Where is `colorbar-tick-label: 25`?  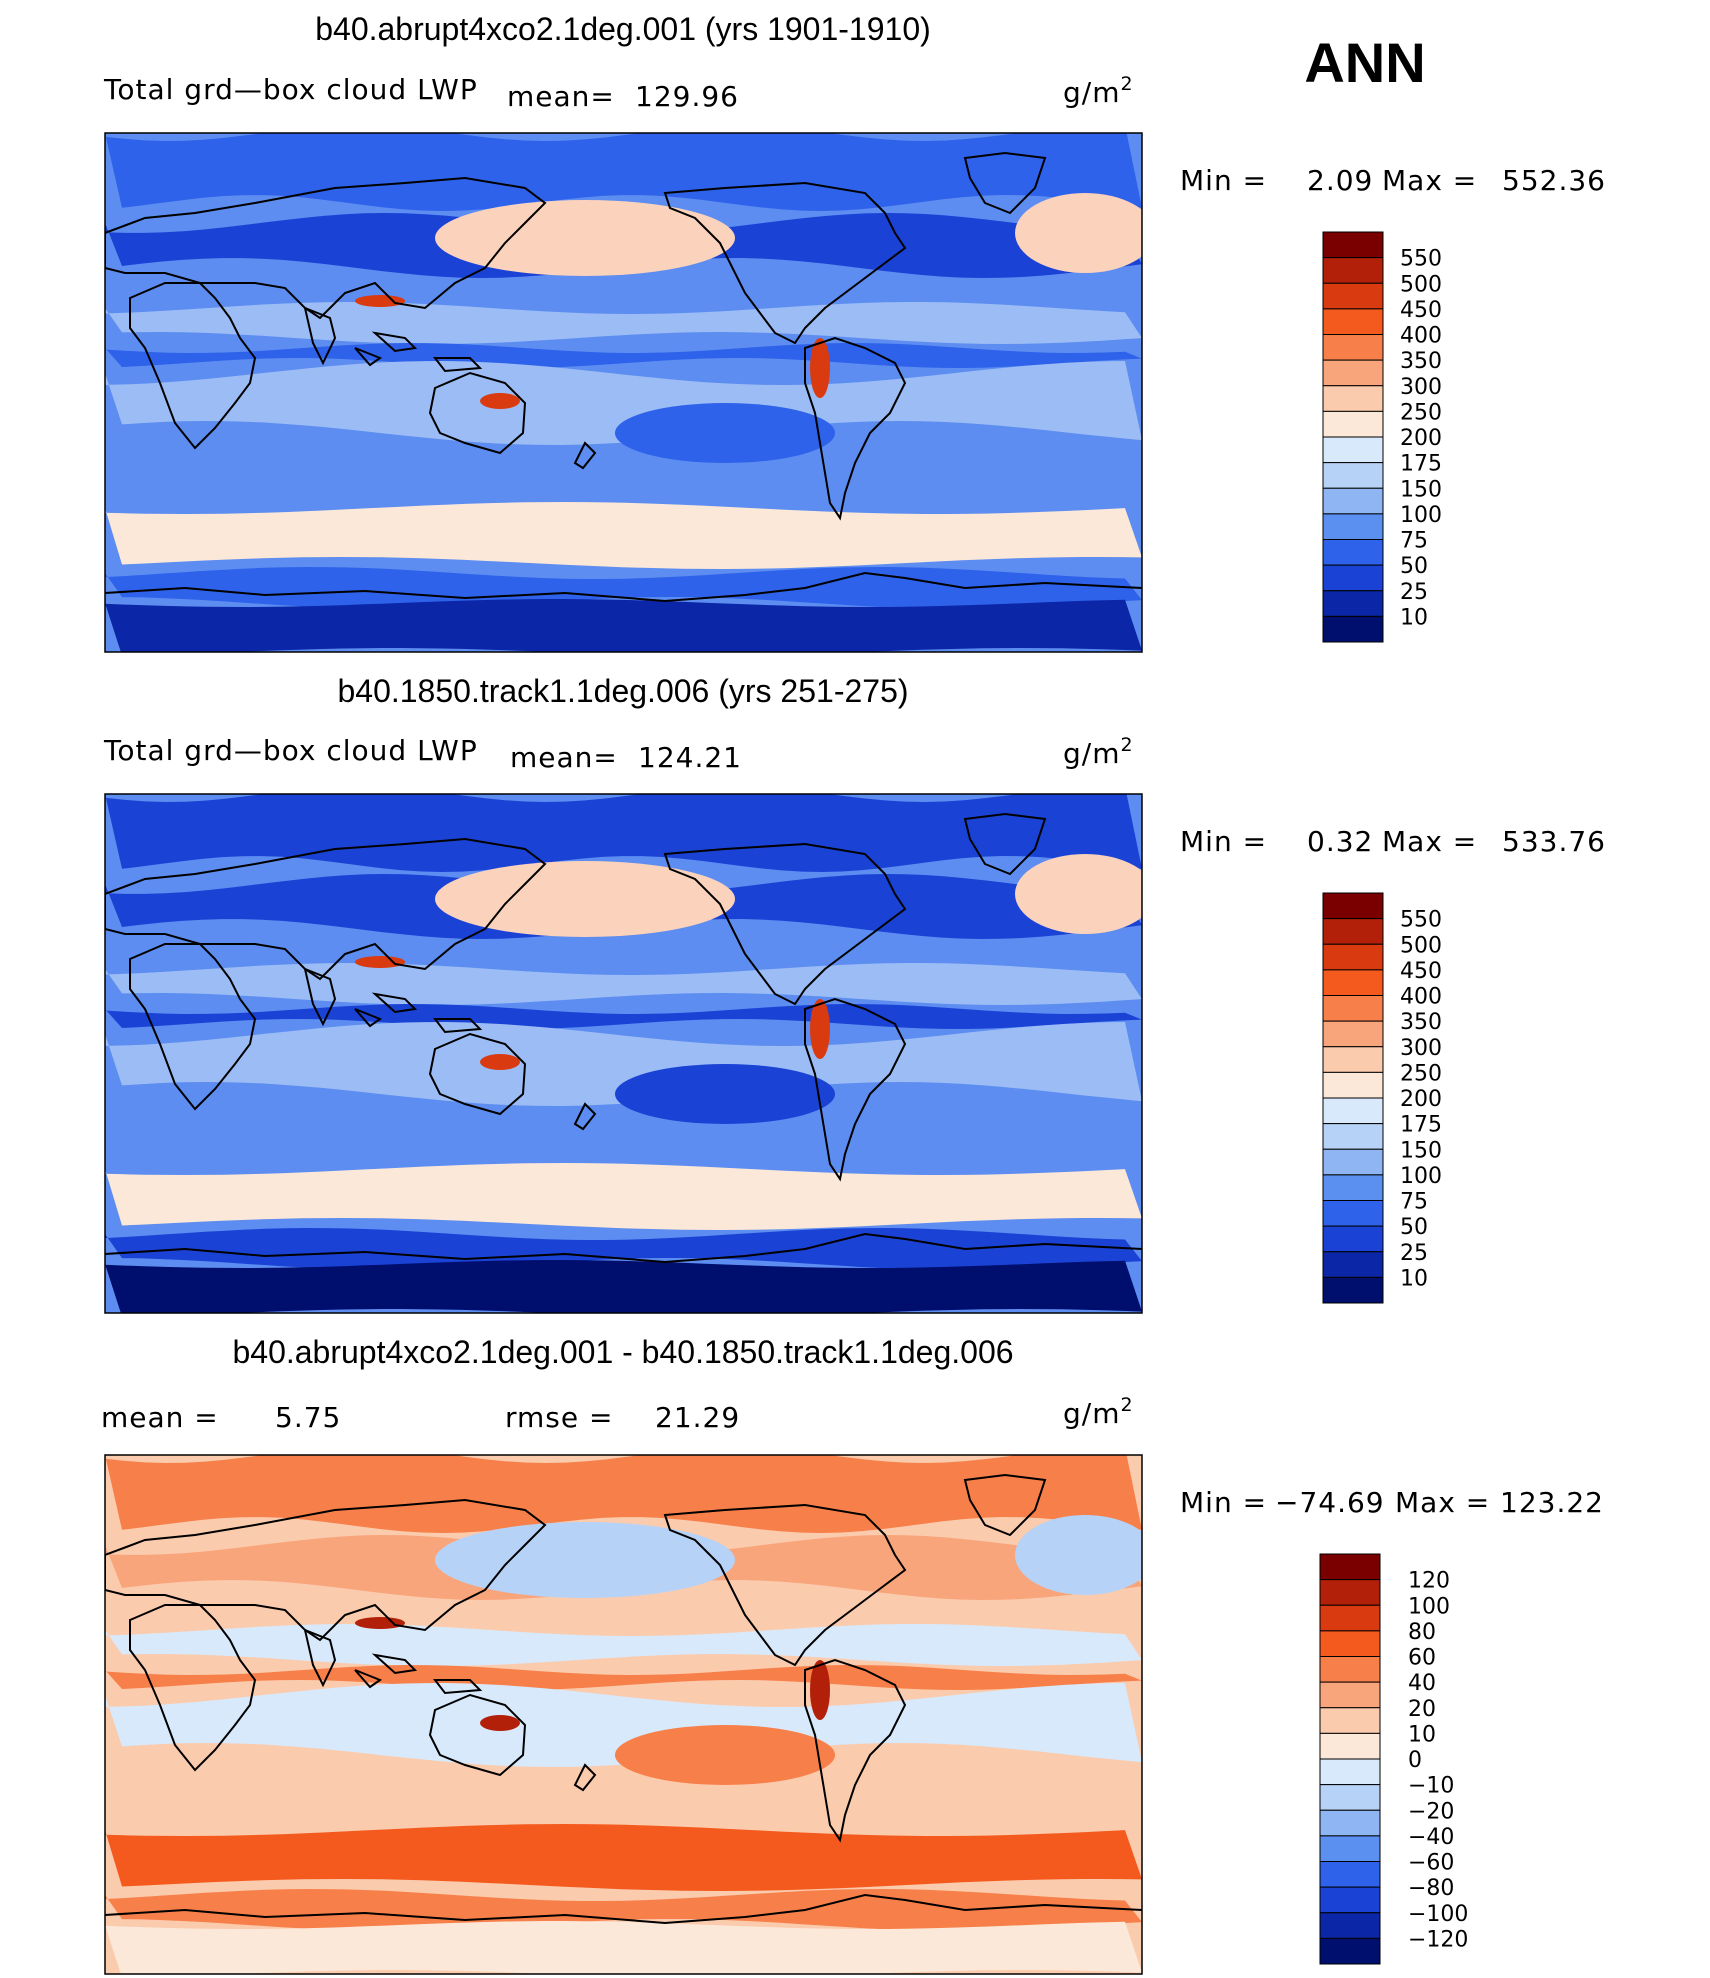 colorbar-tick-label: 25 is located at coordinates (1414, 1253).